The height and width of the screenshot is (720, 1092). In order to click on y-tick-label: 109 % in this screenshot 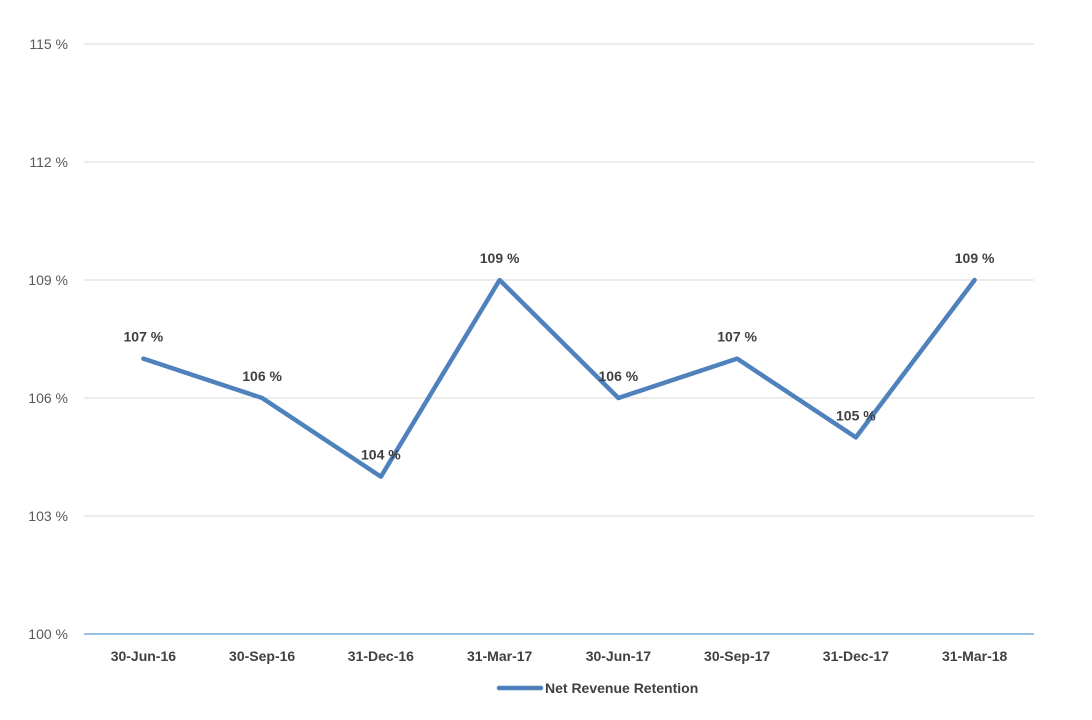, I will do `click(48, 280)`.